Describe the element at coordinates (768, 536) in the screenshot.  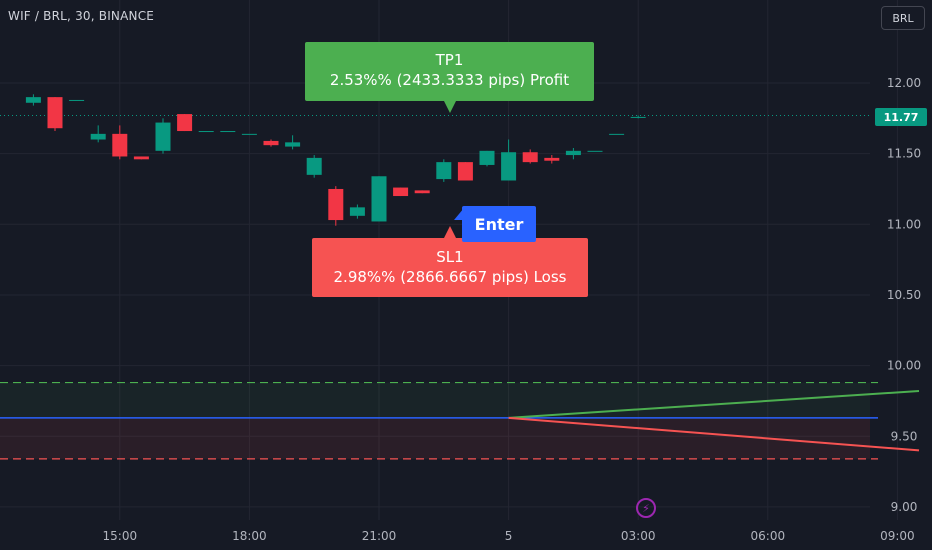
I see `x-tick-label: 06:00` at that location.